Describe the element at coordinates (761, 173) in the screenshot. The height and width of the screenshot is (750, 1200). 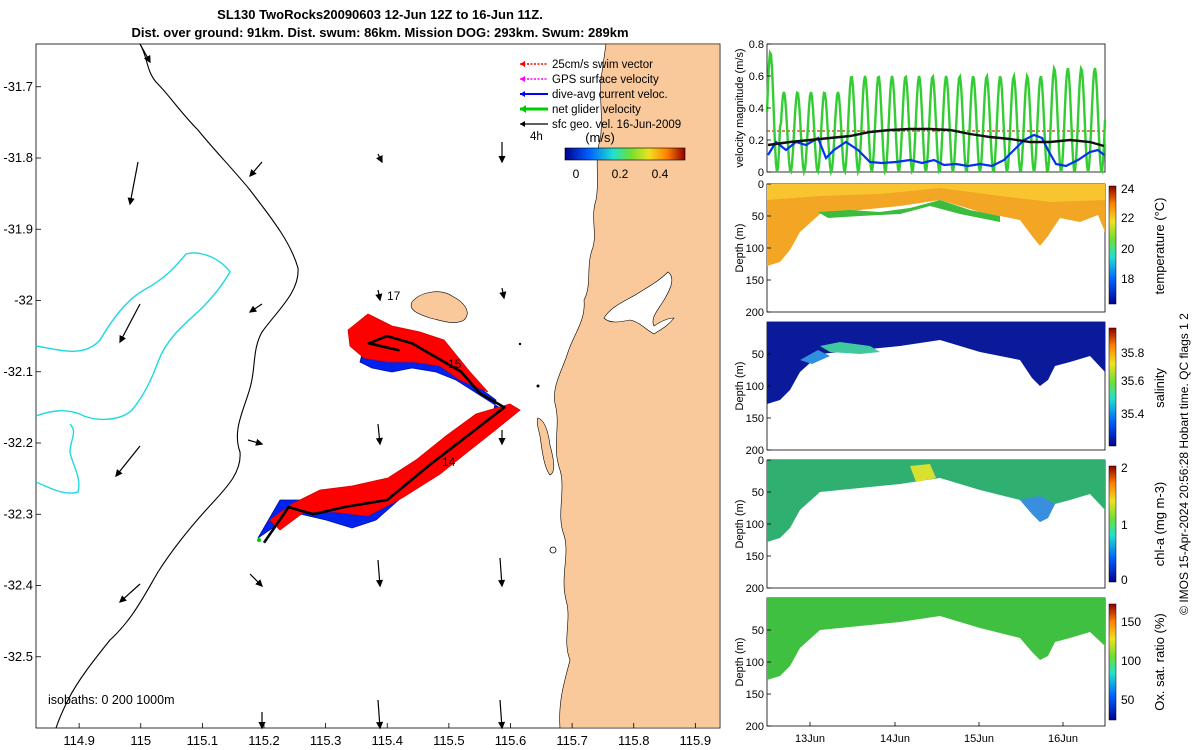
I see `velocity-y-tick-0: 0` at that location.